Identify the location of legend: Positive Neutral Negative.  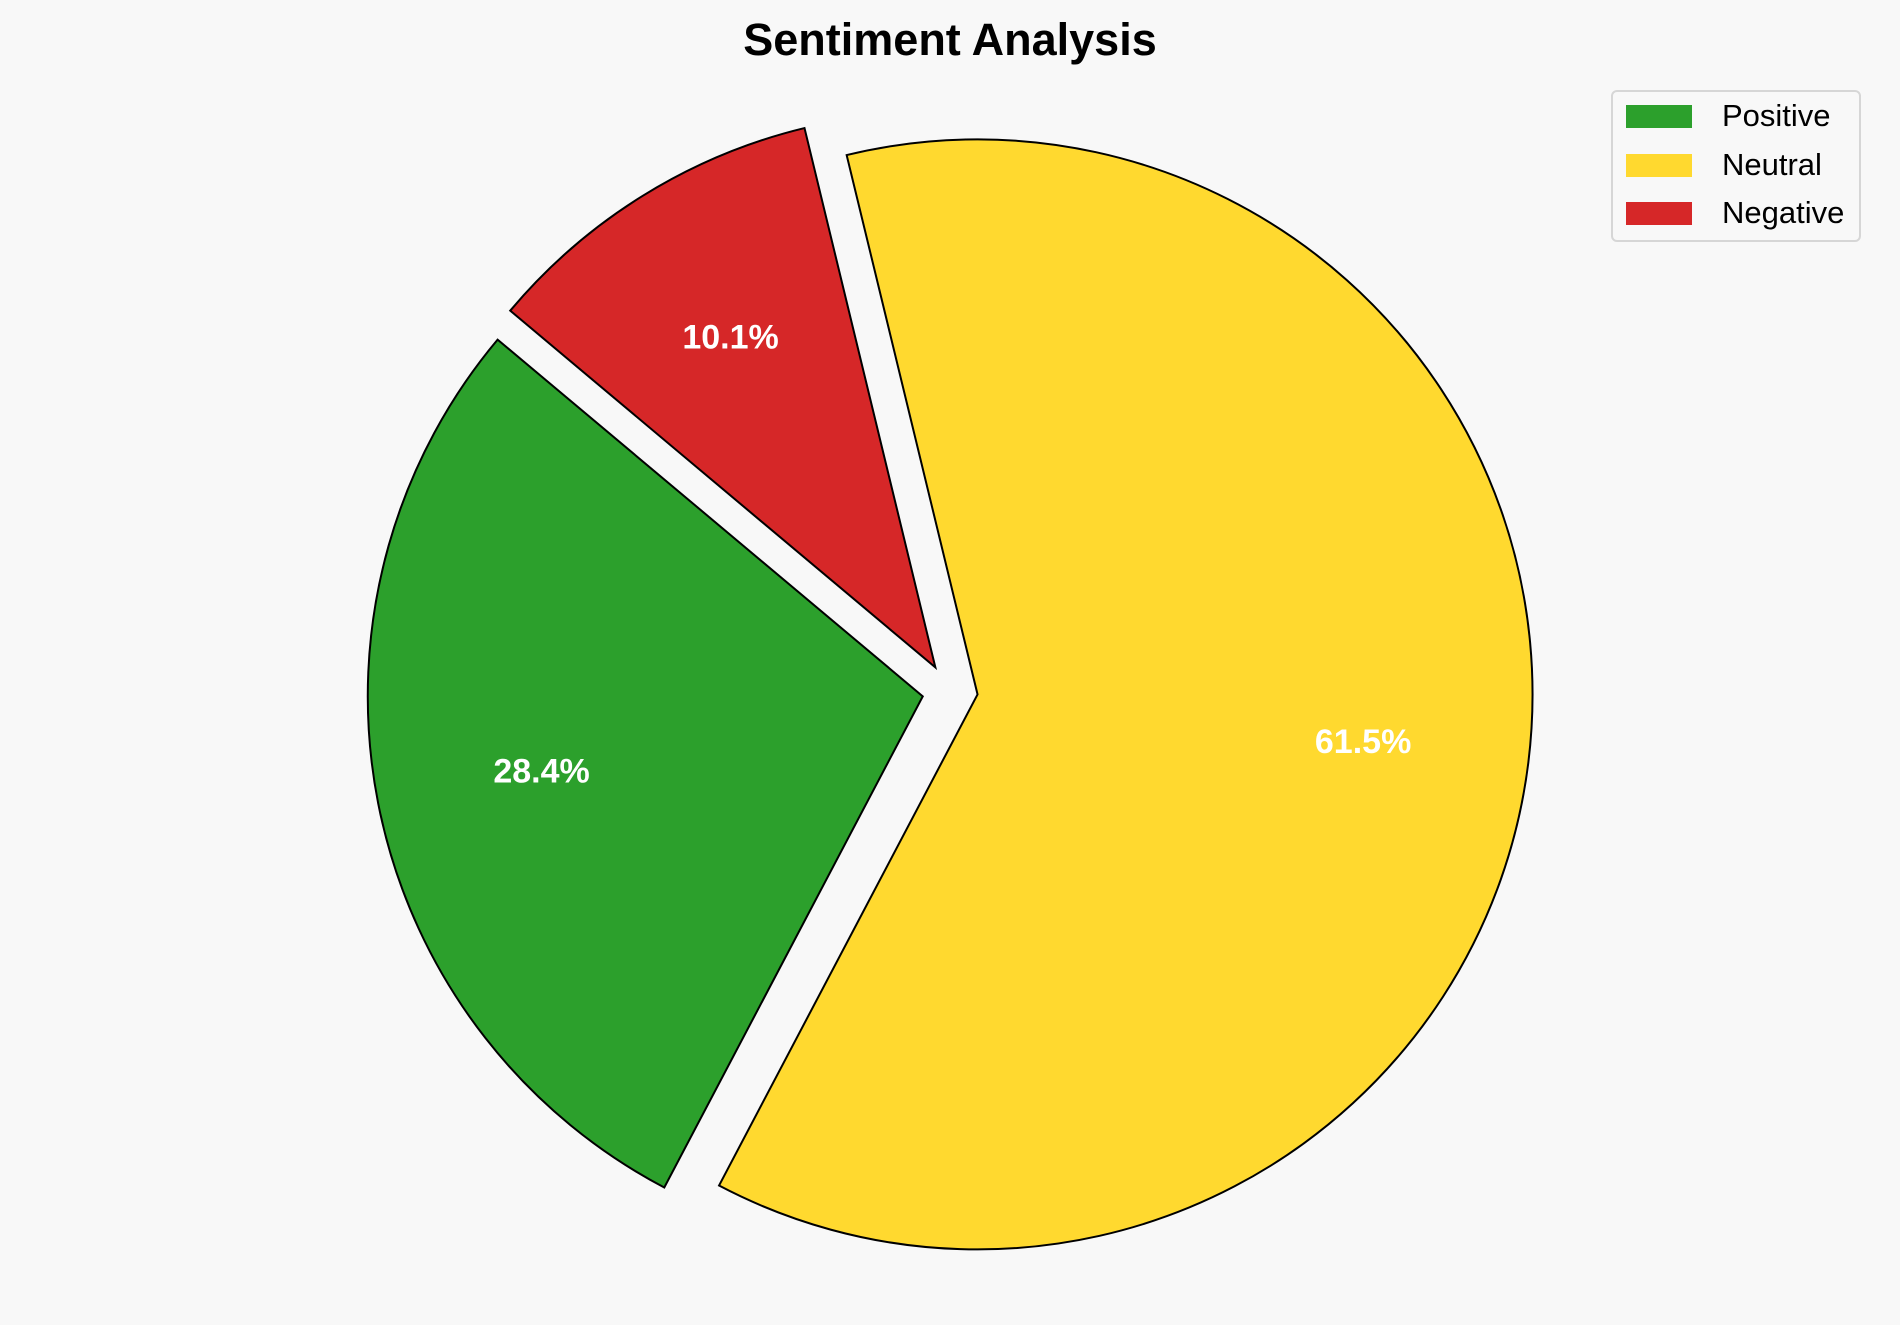
(1736, 166).